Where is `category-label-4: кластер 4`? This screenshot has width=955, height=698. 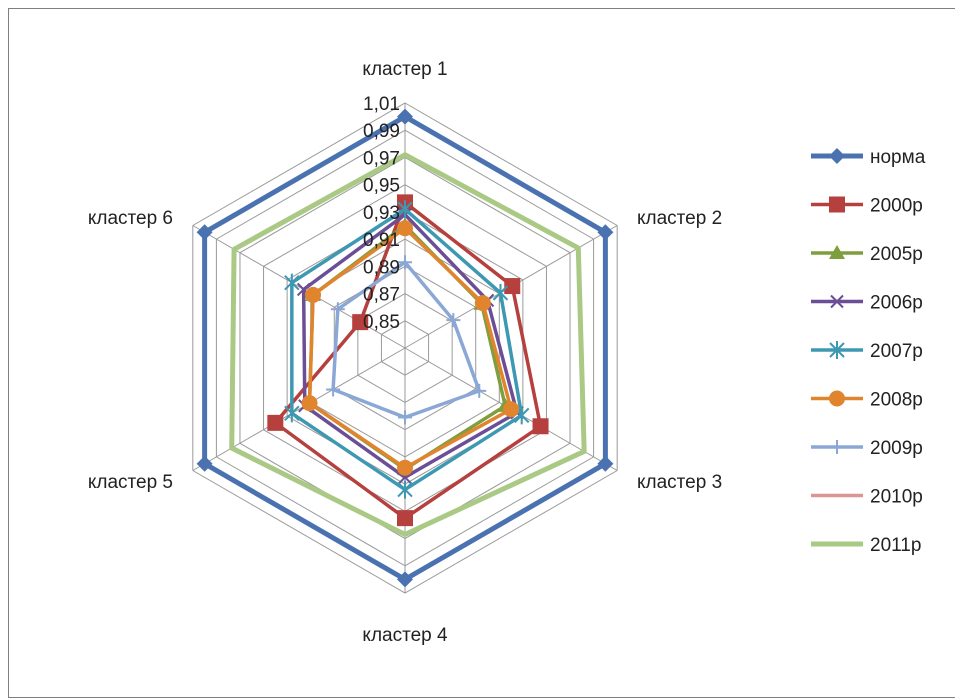
category-label-4: кластер 4 is located at coordinates (405, 635).